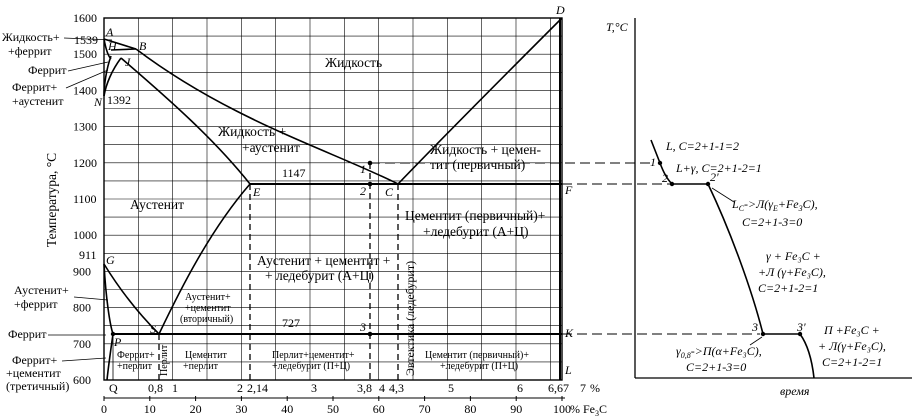 Image resolution: width=915 pixels, height=418 pixels. I want to click on region-aus-sec-1: Аустенит+, so click(208, 297).